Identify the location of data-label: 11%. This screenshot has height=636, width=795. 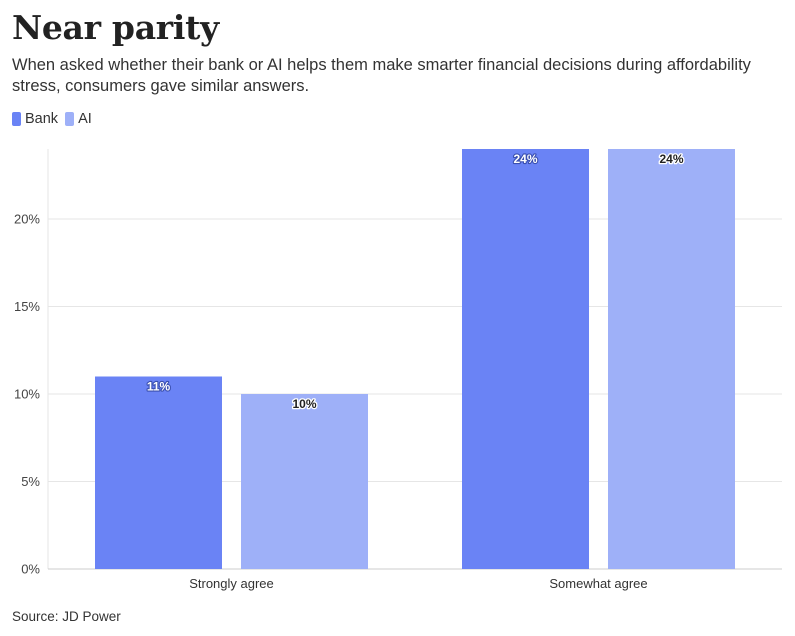
(159, 387).